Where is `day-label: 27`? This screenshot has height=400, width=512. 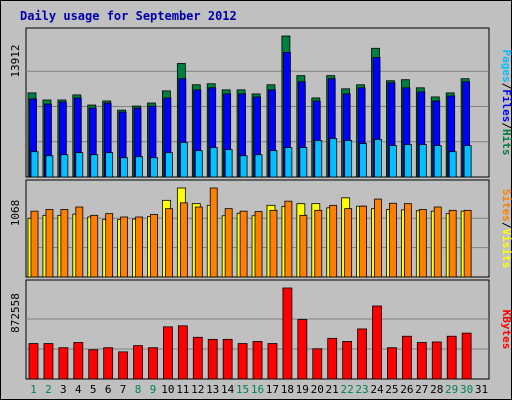
day-label: 27 is located at coordinates (421, 389).